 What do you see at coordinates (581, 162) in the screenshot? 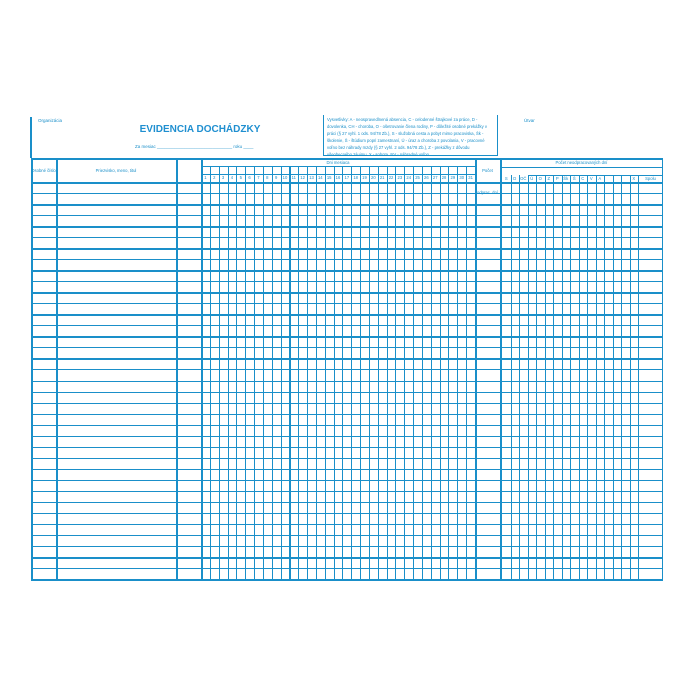
I see `header-not-worked-group: Počet neodpracovaných dní` at bounding box center [581, 162].